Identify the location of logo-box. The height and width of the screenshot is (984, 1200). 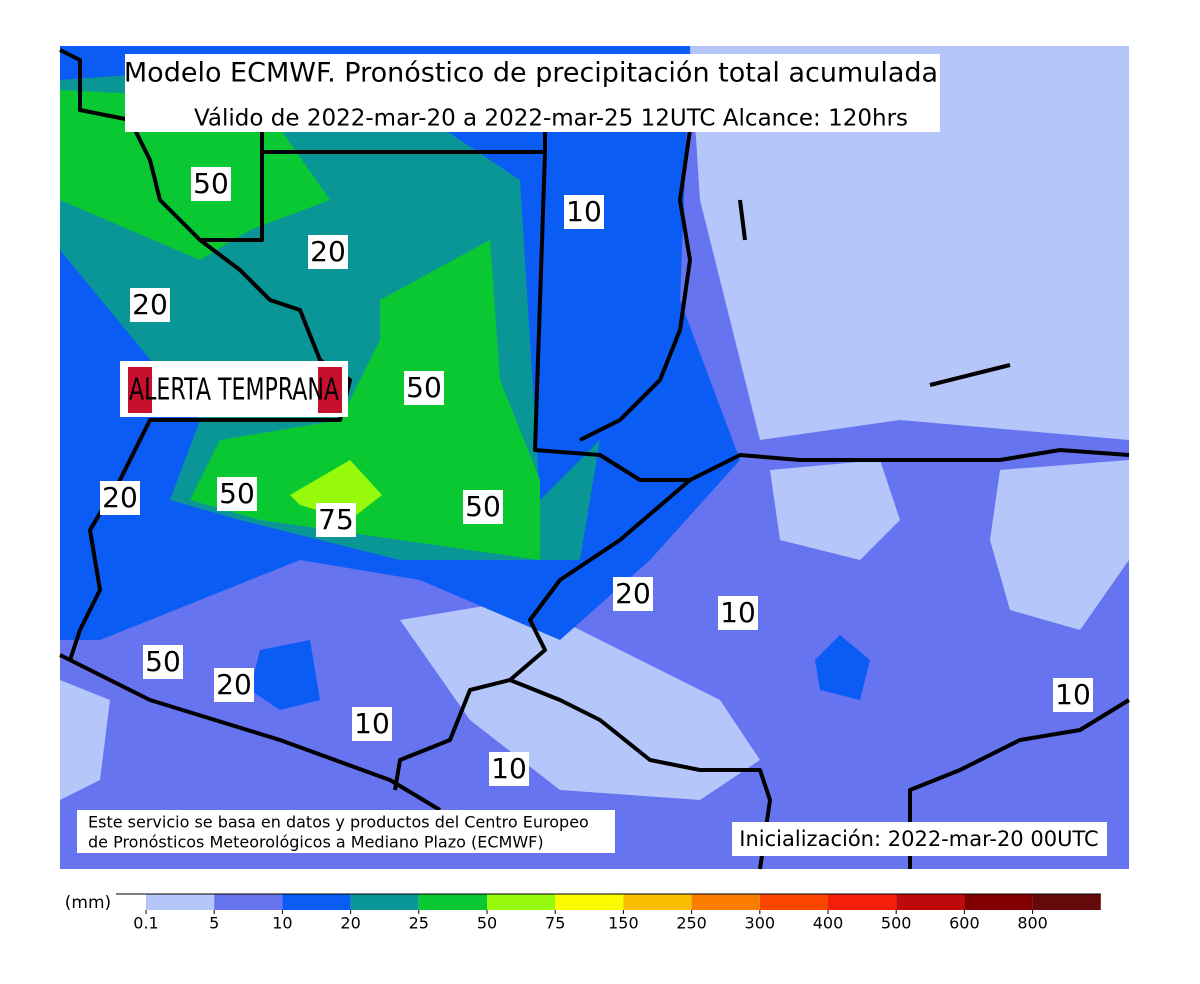
(234, 389).